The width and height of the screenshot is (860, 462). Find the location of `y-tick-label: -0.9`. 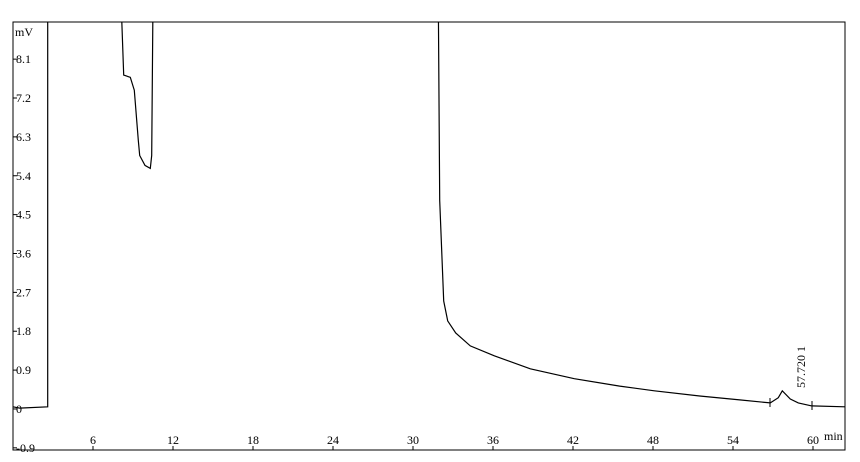

y-tick-label: -0.9 is located at coordinates (25, 448).